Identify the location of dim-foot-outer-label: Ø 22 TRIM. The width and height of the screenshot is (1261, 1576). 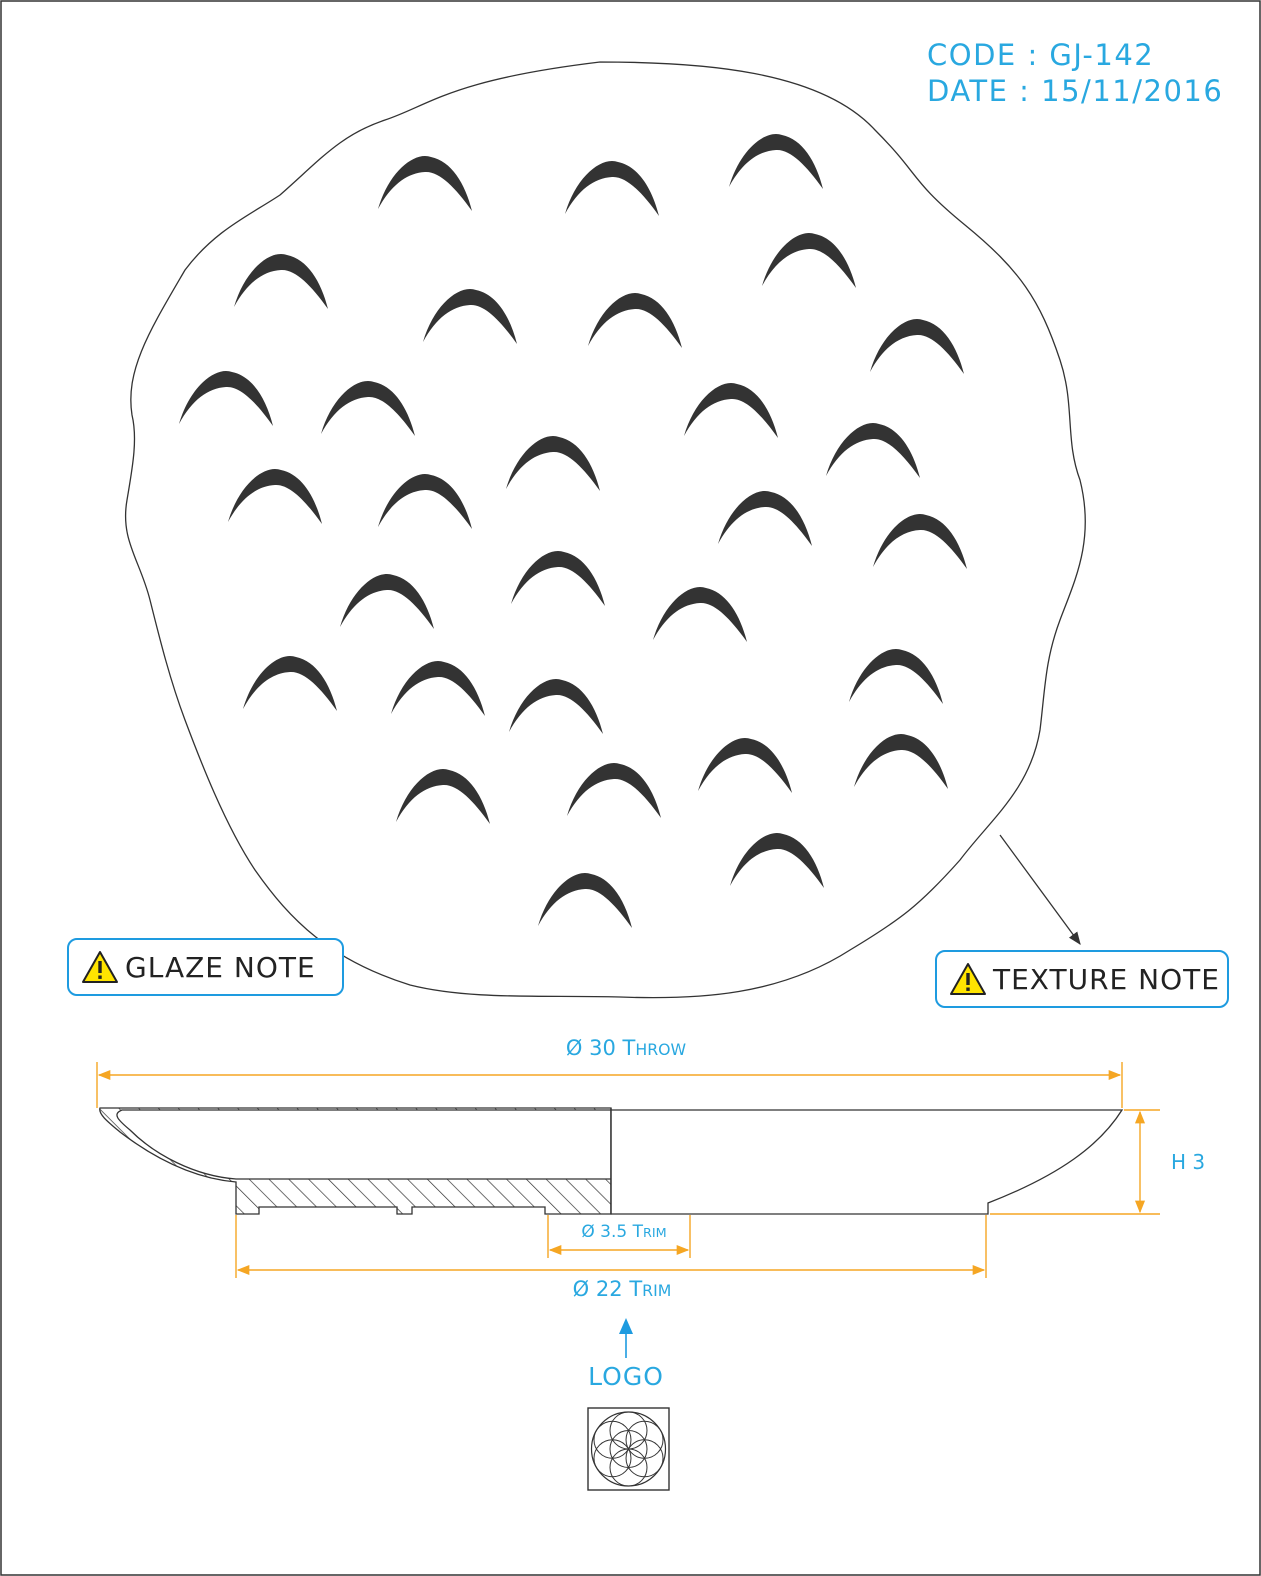
(622, 1289).